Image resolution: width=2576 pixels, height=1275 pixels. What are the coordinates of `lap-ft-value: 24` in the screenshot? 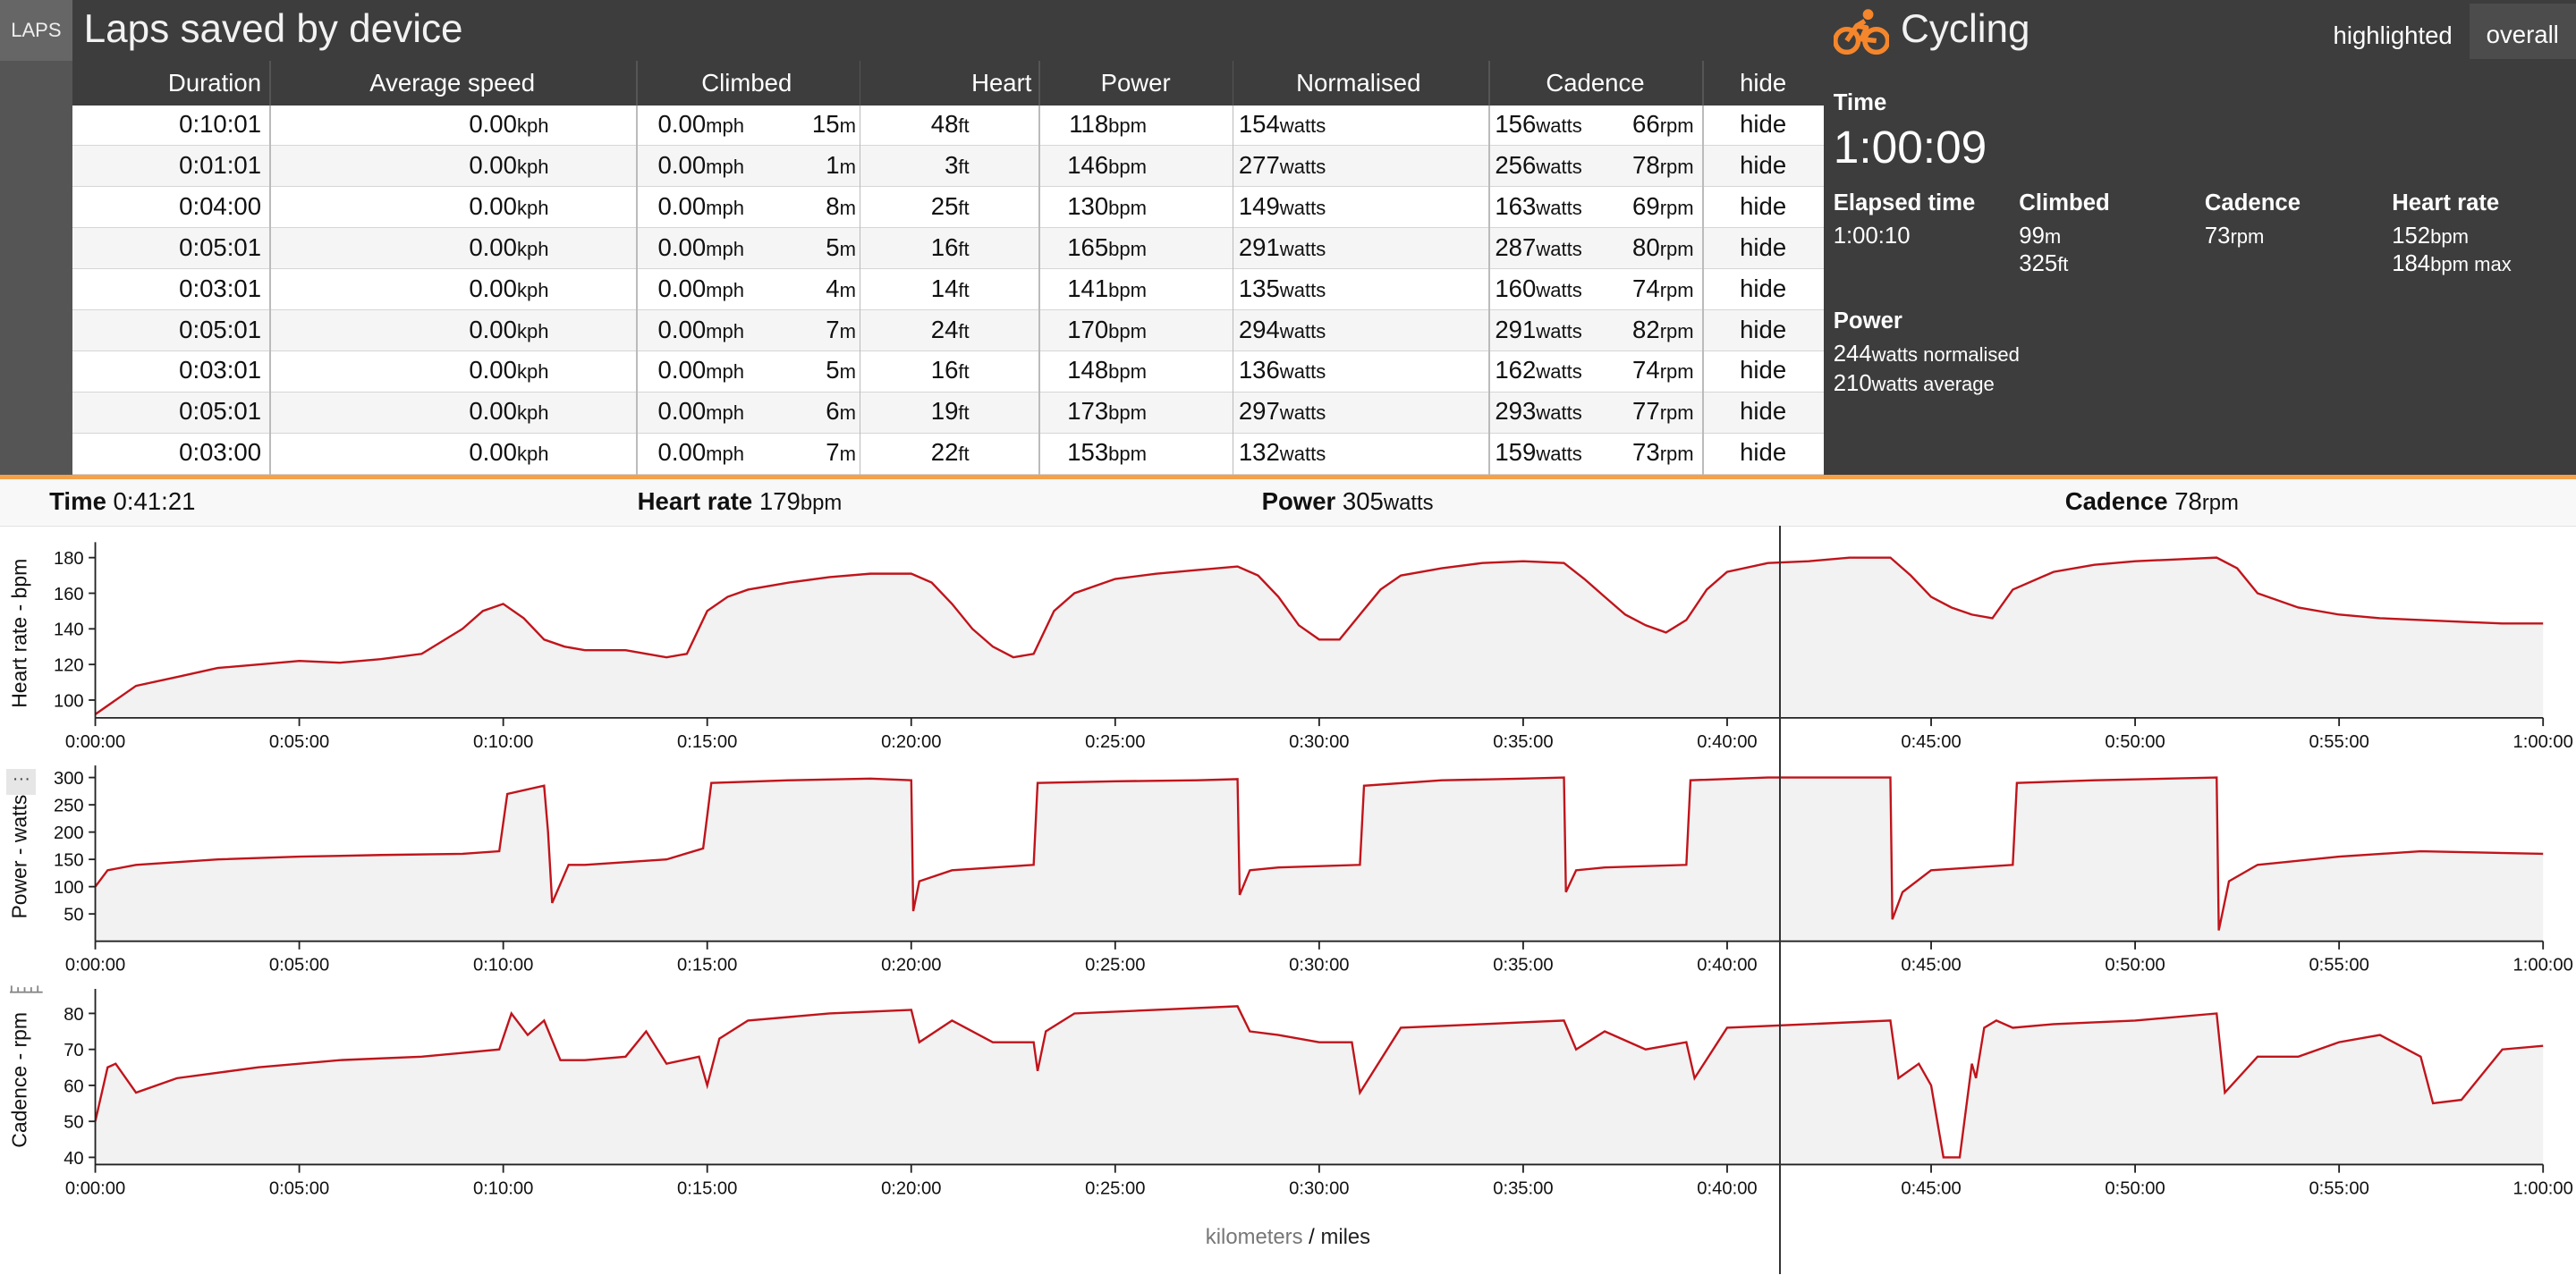 It's located at (944, 329).